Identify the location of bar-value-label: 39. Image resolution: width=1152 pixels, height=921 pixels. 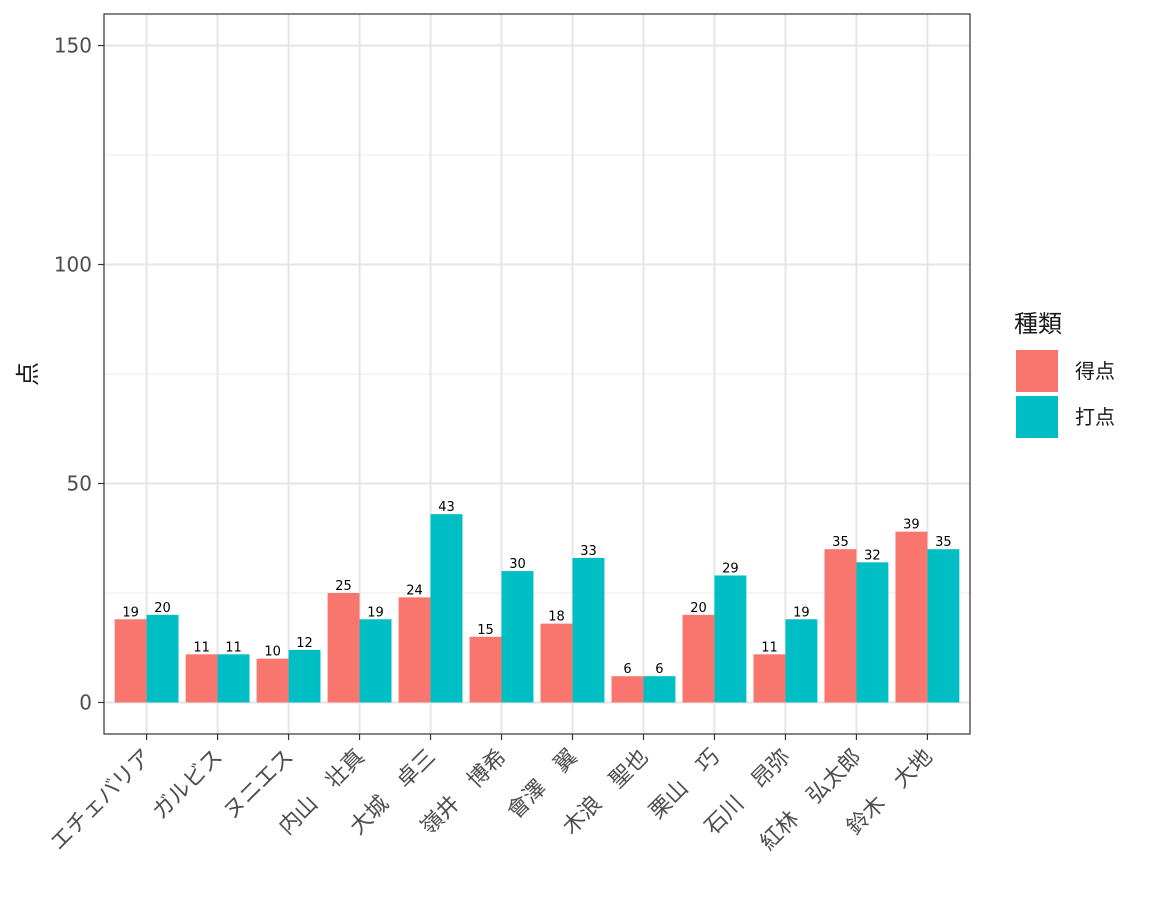
(911, 525).